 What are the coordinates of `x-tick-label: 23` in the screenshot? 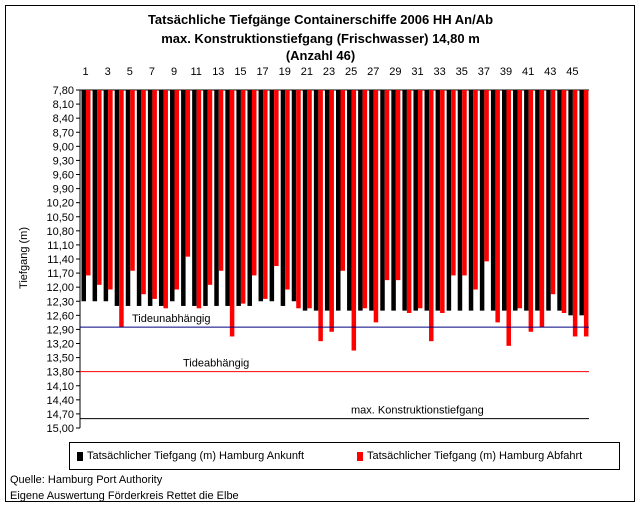 It's located at (329, 72).